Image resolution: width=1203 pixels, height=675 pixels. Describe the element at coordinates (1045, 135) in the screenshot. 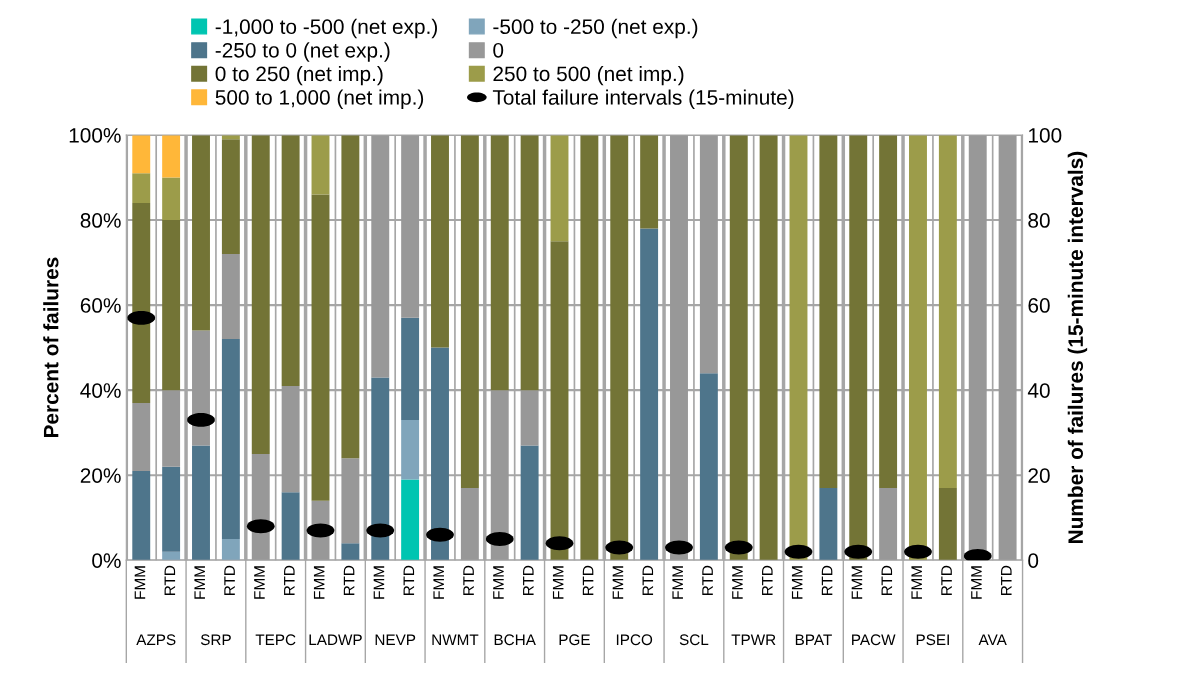

I see `y2-tick-label: 100` at that location.